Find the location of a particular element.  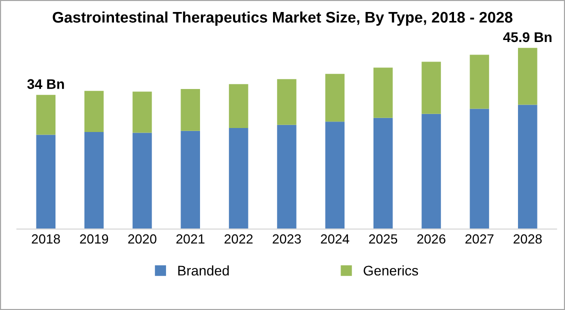

x-tick-label: 2020 is located at coordinates (142, 239).